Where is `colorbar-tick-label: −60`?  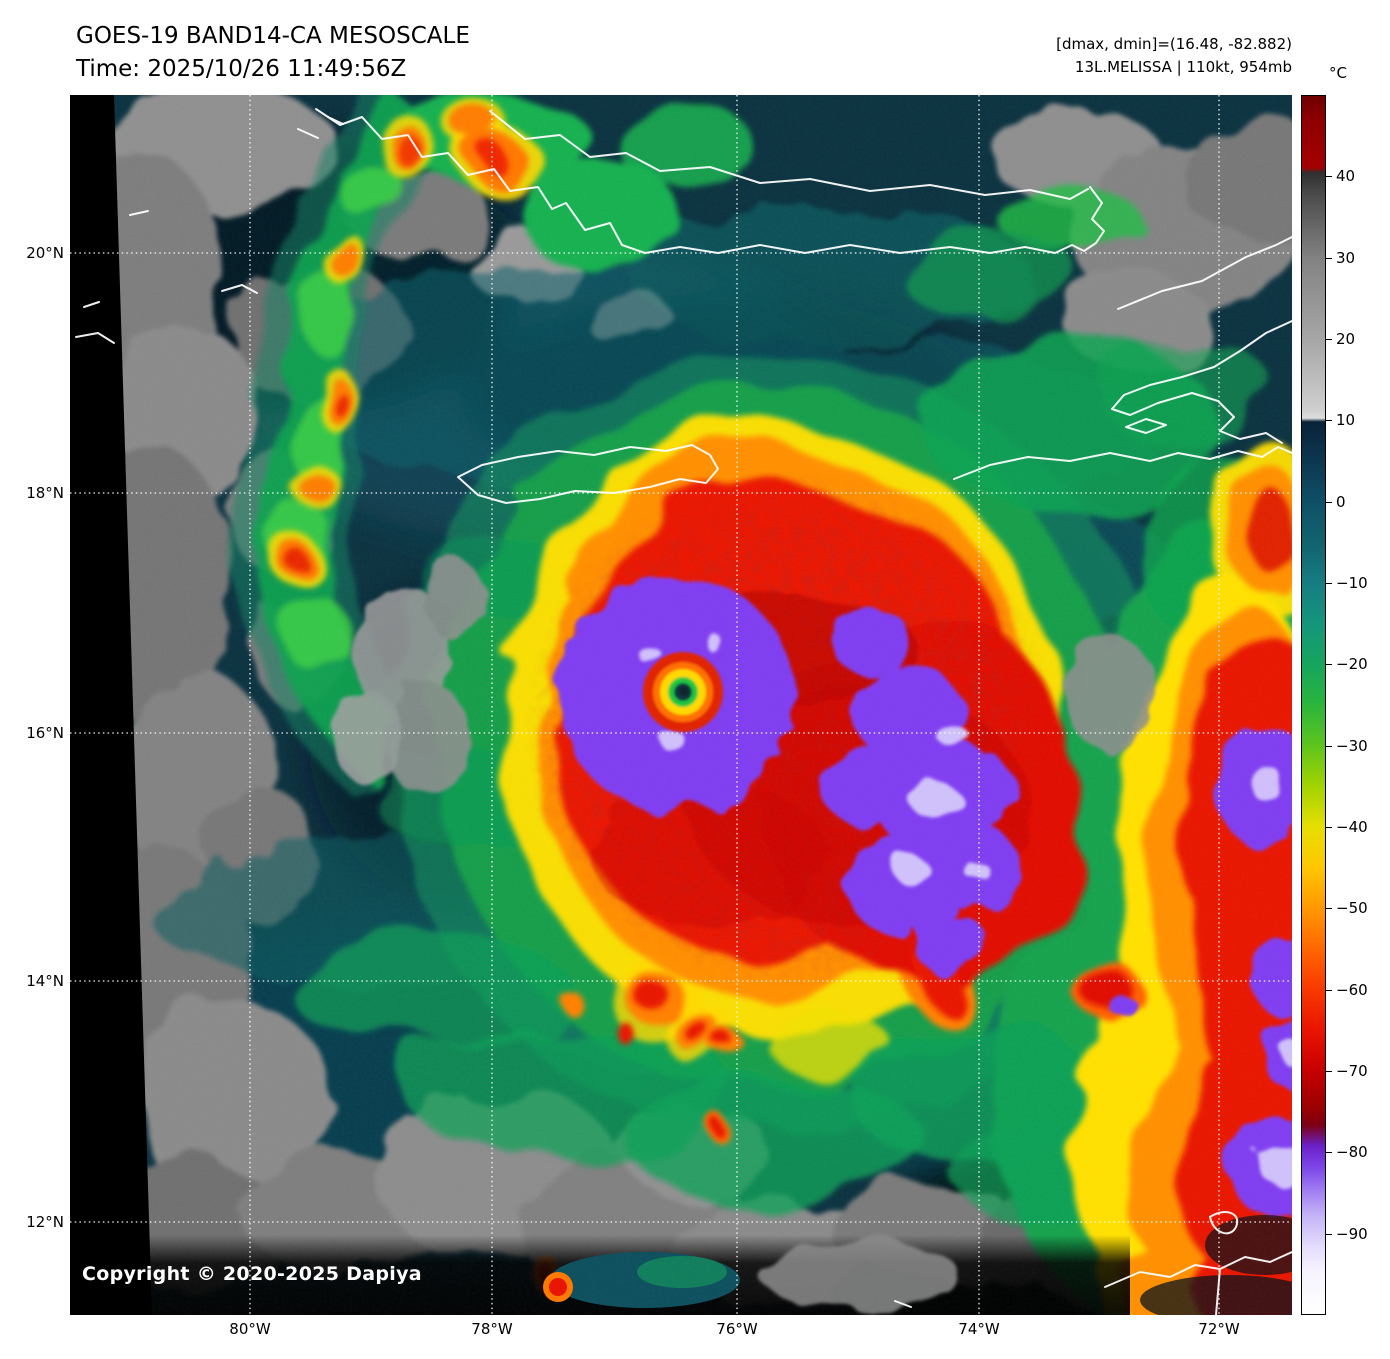 colorbar-tick-label: −60 is located at coordinates (1347, 990).